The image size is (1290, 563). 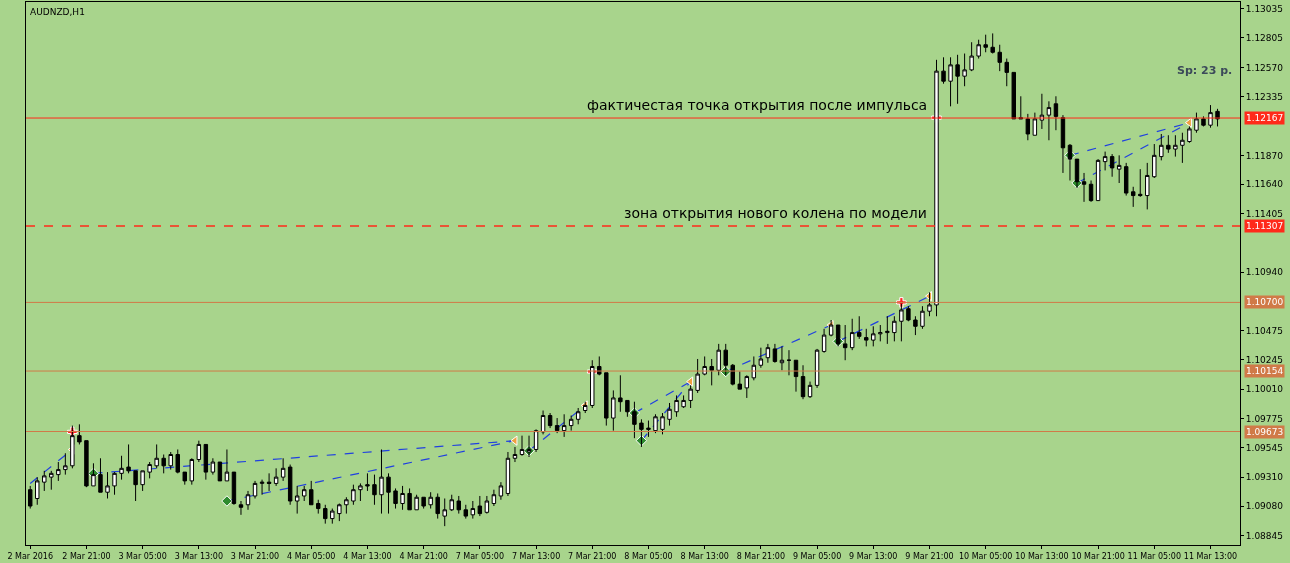 What do you see at coordinates (1265, 371) in the screenshot?
I see `ref-line-label: 1.10154` at bounding box center [1265, 371].